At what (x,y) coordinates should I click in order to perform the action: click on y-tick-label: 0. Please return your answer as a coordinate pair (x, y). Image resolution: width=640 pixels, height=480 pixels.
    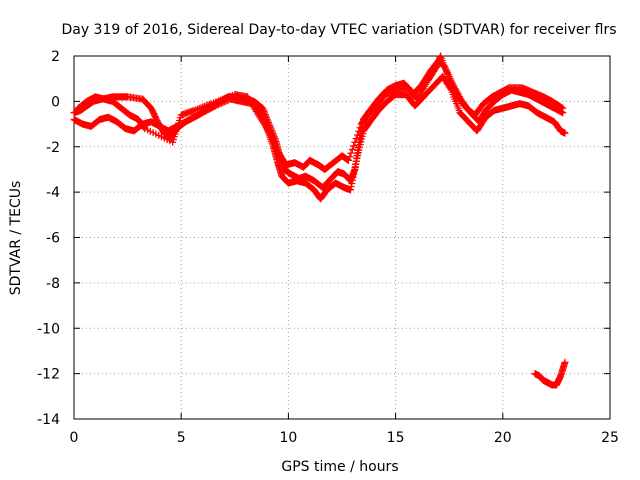
    Looking at the image, I should click on (55, 102).